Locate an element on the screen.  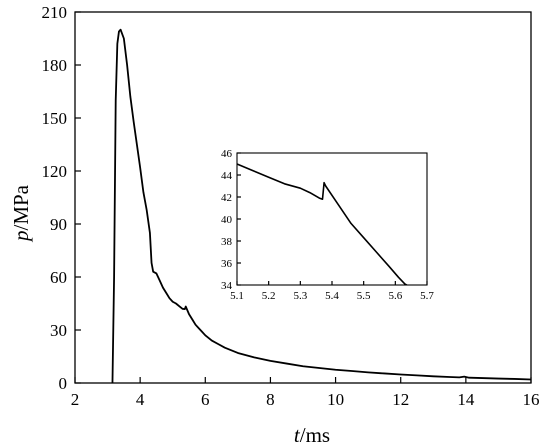
main-x-tick-label: 8 is located at coordinates (270, 399).